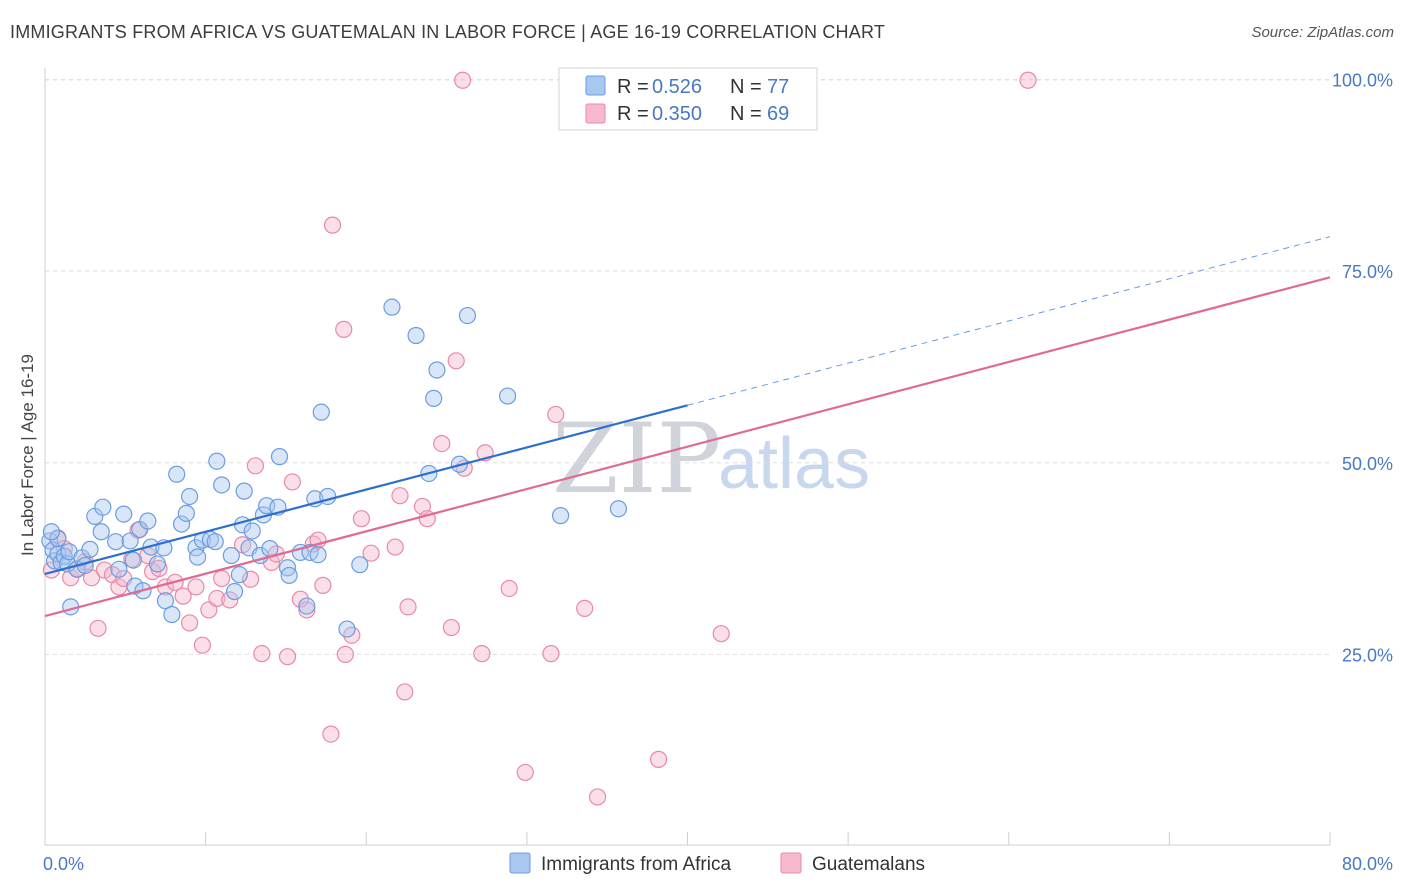  Describe the element at coordinates (778, 87) in the screenshot. I see `legend-africa-n-value: 77` at that location.